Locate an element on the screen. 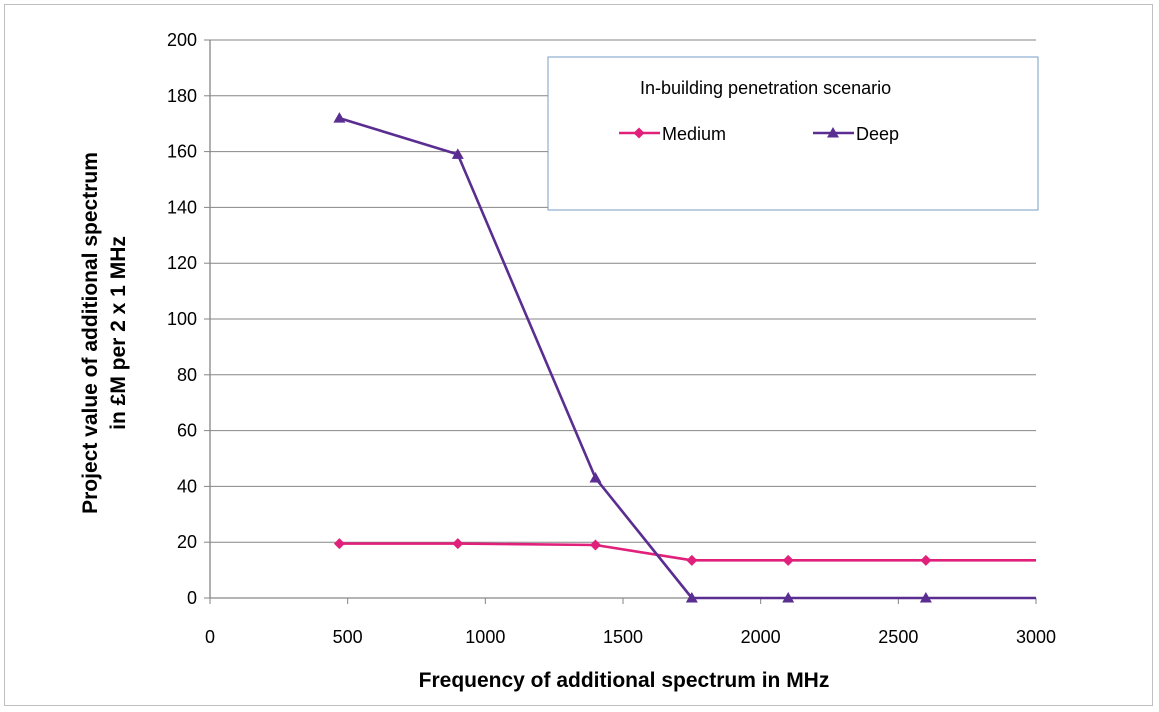 The image size is (1159, 712). y-tick-label: 80 is located at coordinates (187, 375).